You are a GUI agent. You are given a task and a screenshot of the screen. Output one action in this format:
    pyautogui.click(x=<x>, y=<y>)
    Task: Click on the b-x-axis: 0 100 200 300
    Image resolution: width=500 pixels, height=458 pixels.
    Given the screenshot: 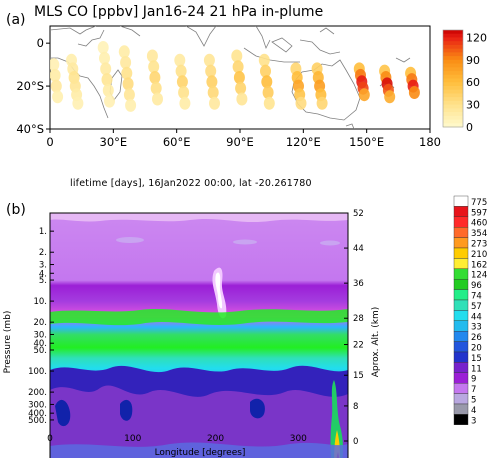 What is the action you would take?
    pyautogui.click(x=177, y=439)
    